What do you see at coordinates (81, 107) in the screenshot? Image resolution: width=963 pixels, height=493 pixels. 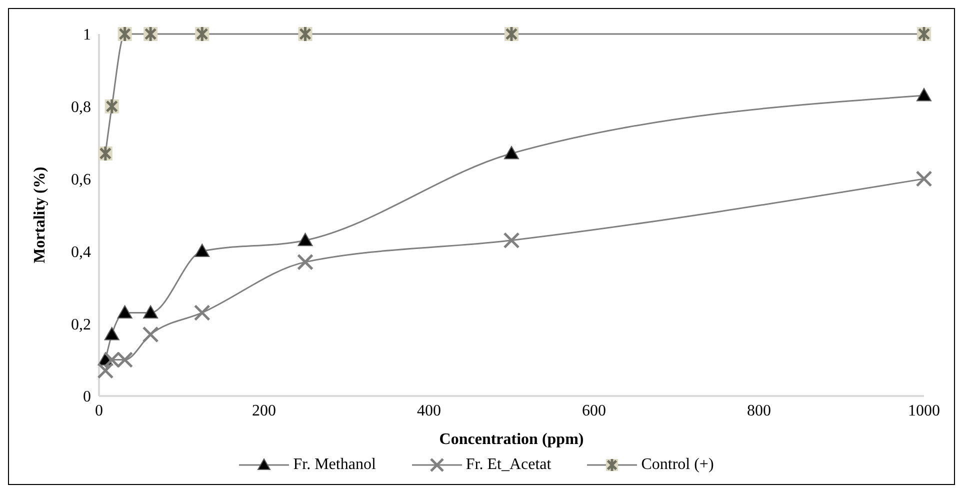 I see `y-tick-label: 0,8` at bounding box center [81, 107].